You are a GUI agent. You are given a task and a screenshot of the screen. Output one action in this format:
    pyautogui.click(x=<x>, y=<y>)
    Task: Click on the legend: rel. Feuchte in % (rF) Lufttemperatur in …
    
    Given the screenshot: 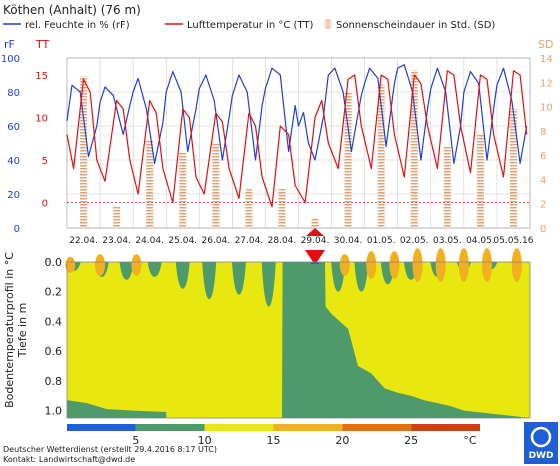 What is the action you would take?
    pyautogui.click(x=249, y=25)
    